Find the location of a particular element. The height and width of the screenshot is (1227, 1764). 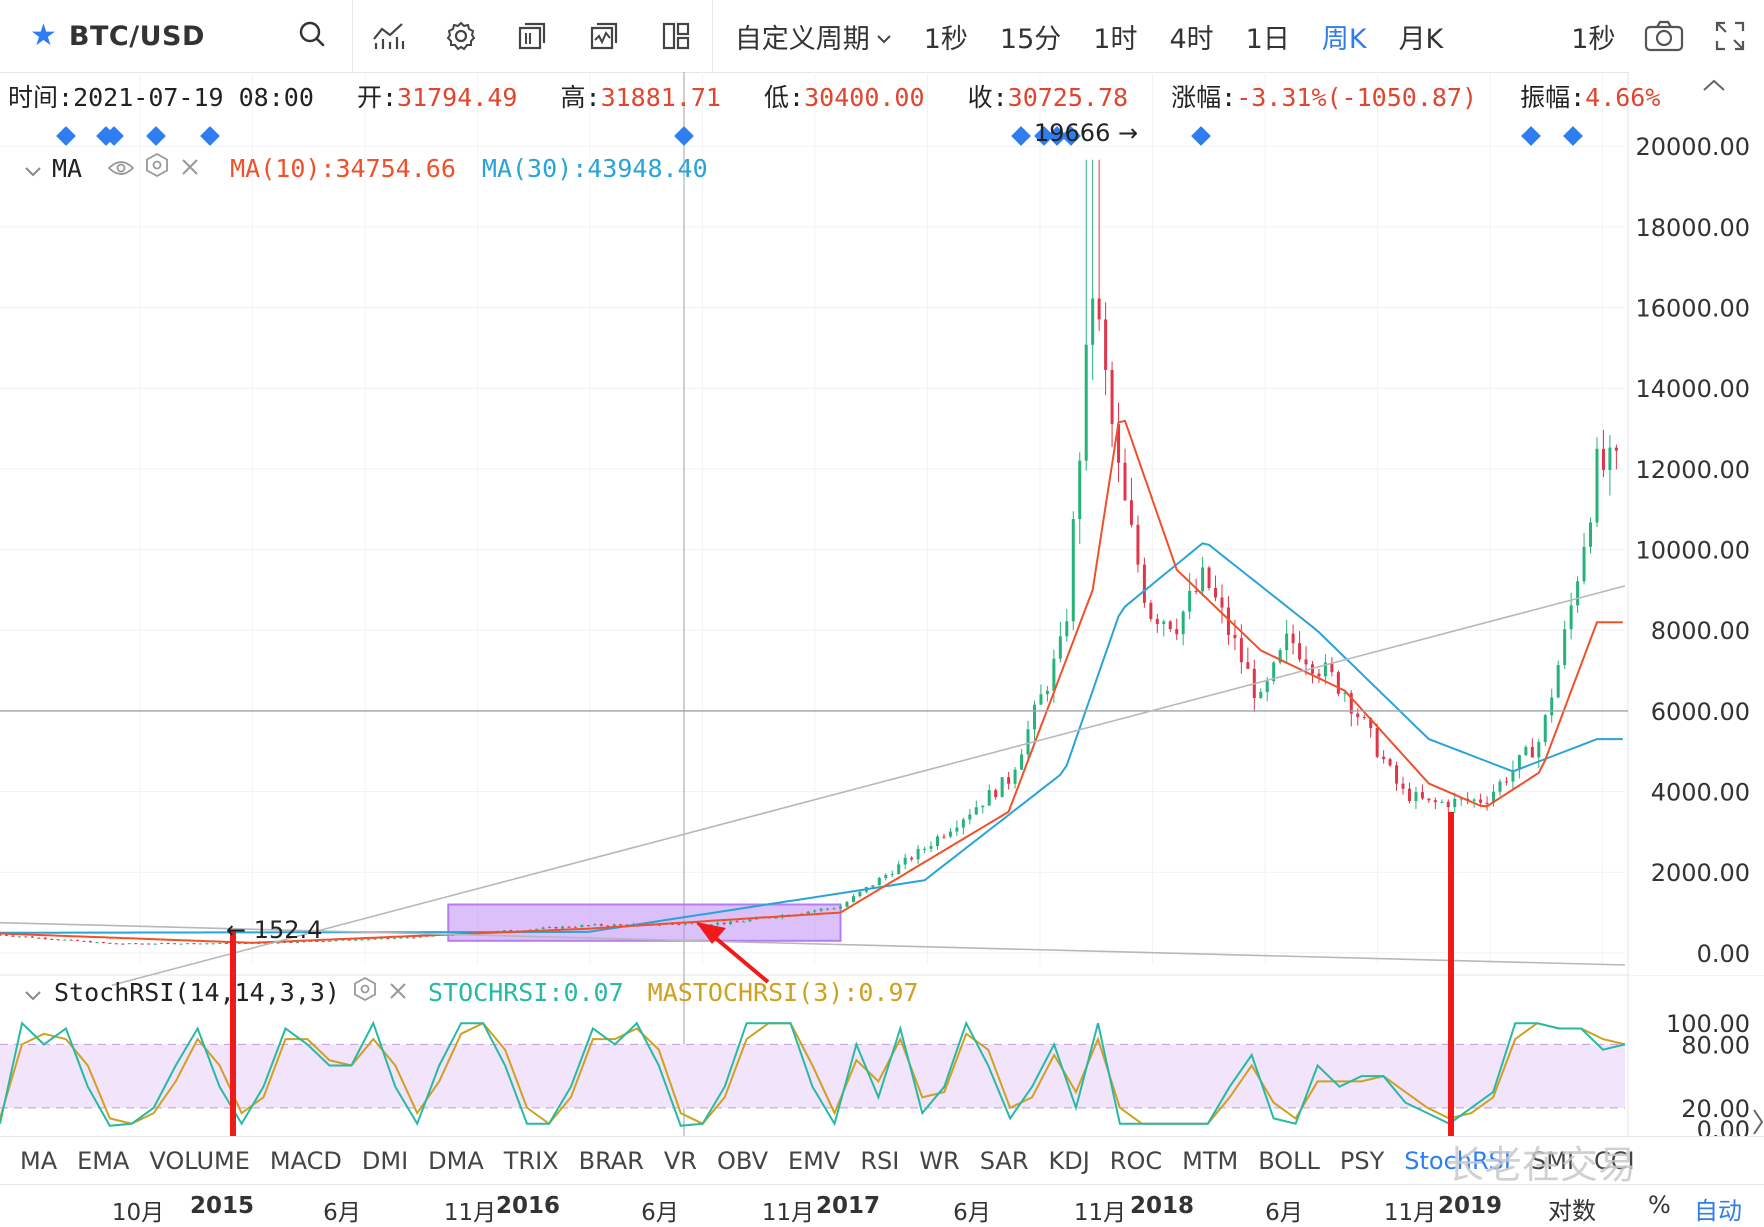

indicator-tab-psy: PSY is located at coordinates (1362, 1161).